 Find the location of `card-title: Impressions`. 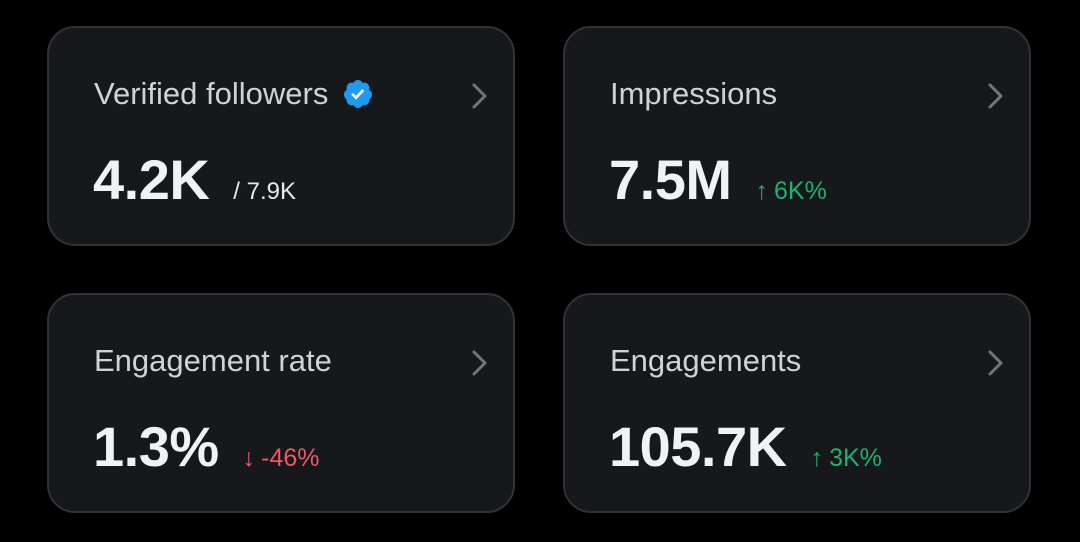

card-title: Impressions is located at coordinates (694, 93).